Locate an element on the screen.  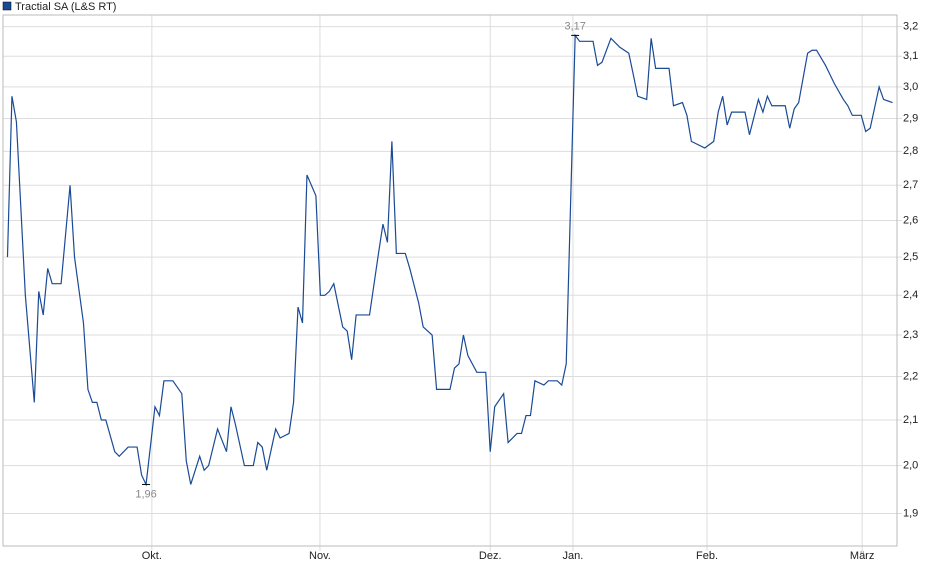
y-tick-label: 3,1 is located at coordinates (910, 56).